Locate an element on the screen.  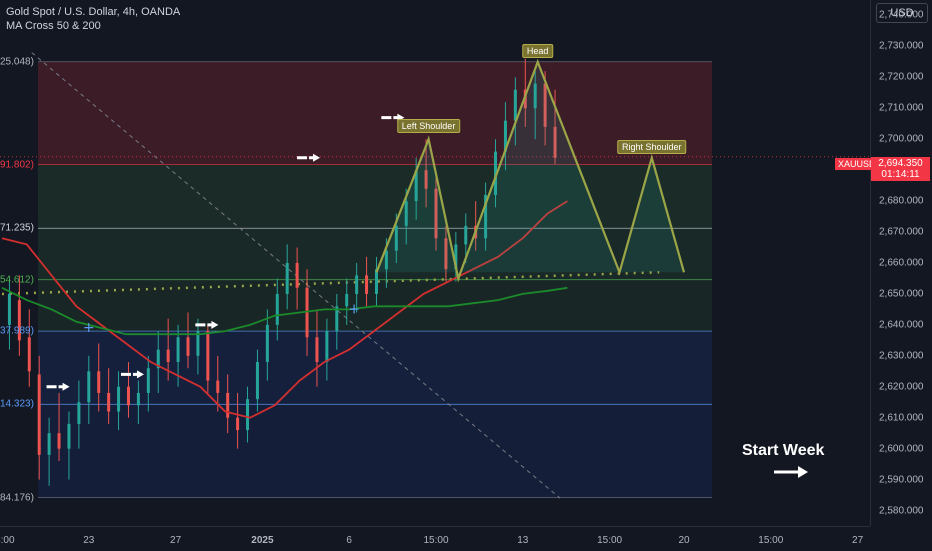
indicator-name: MA Cross 50 & 200 is located at coordinates (53, 26).